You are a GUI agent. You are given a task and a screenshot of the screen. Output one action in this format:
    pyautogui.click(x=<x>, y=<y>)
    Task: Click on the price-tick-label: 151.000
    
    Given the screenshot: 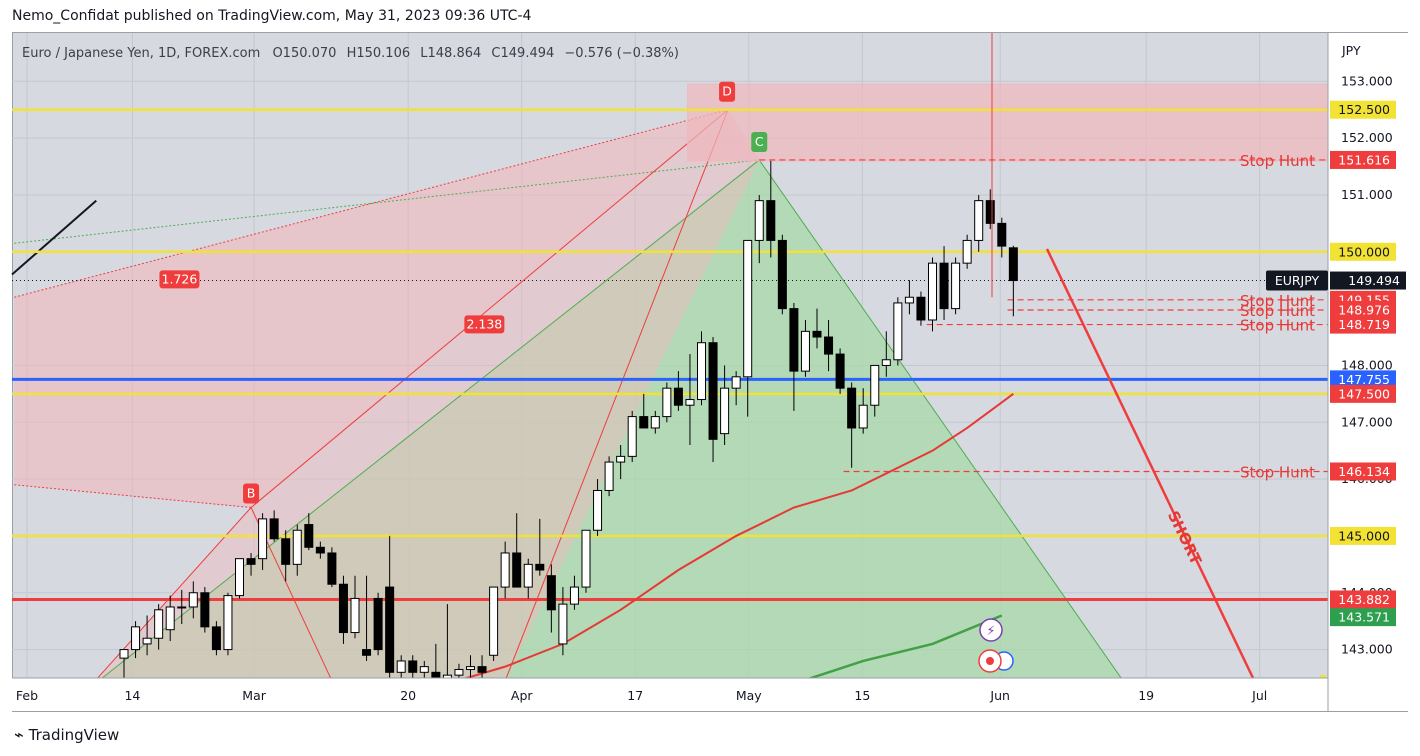 What is the action you would take?
    pyautogui.click(x=1367, y=194)
    